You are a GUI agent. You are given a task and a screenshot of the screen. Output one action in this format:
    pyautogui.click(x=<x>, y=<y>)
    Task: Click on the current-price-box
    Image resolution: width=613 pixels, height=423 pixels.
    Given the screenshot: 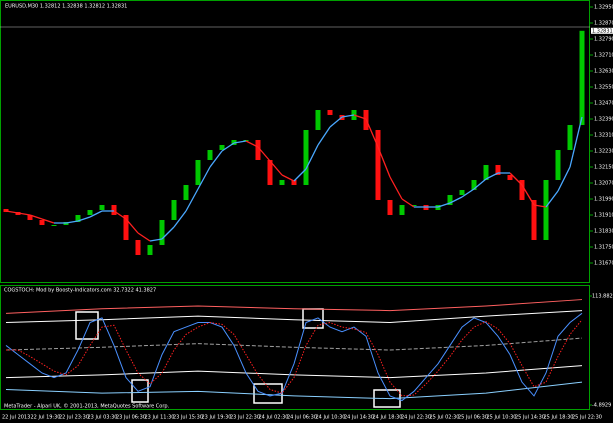 What is the action you would take?
    pyautogui.click(x=602, y=30)
    